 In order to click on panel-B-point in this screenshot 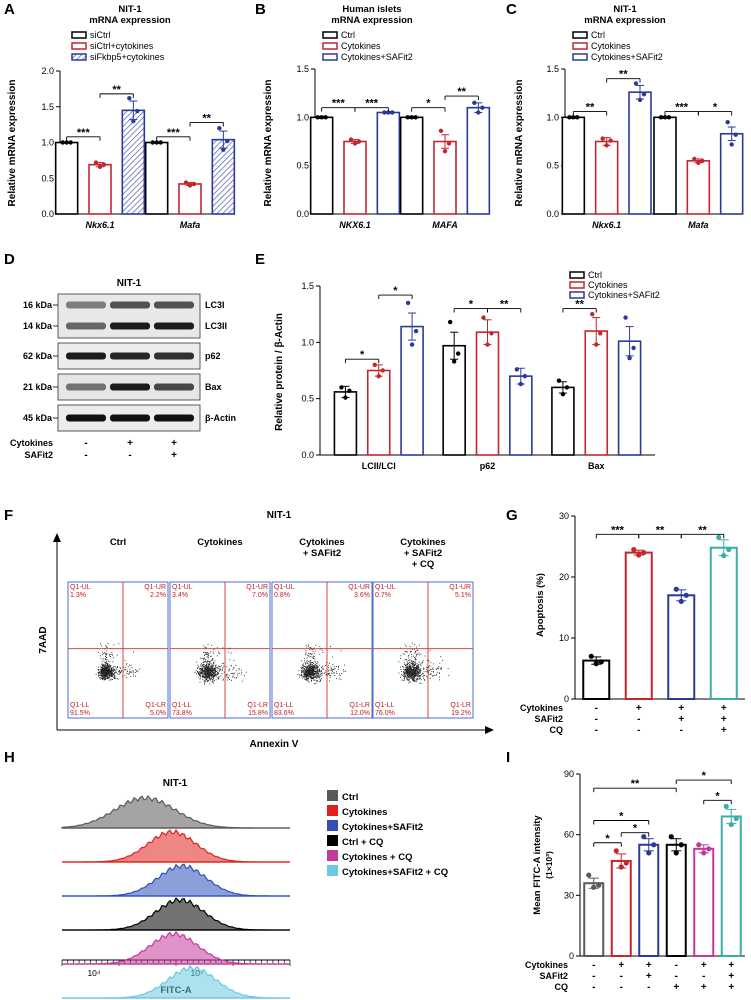, I will do `click(384, 112)`.